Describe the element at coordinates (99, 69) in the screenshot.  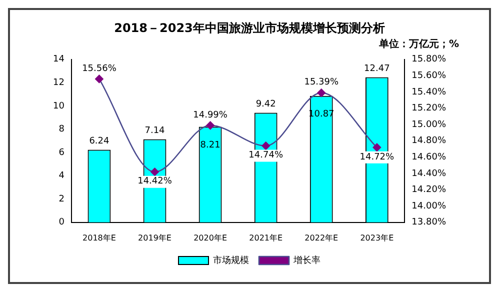
I see `data-label: 15.56%` at that location.